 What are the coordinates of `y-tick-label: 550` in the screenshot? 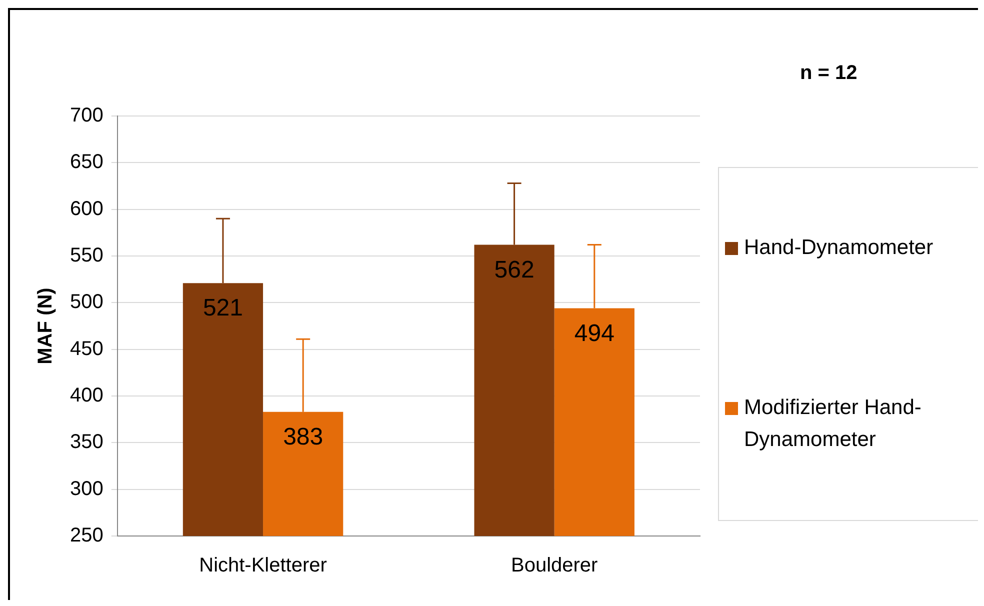 It's located at (87, 255).